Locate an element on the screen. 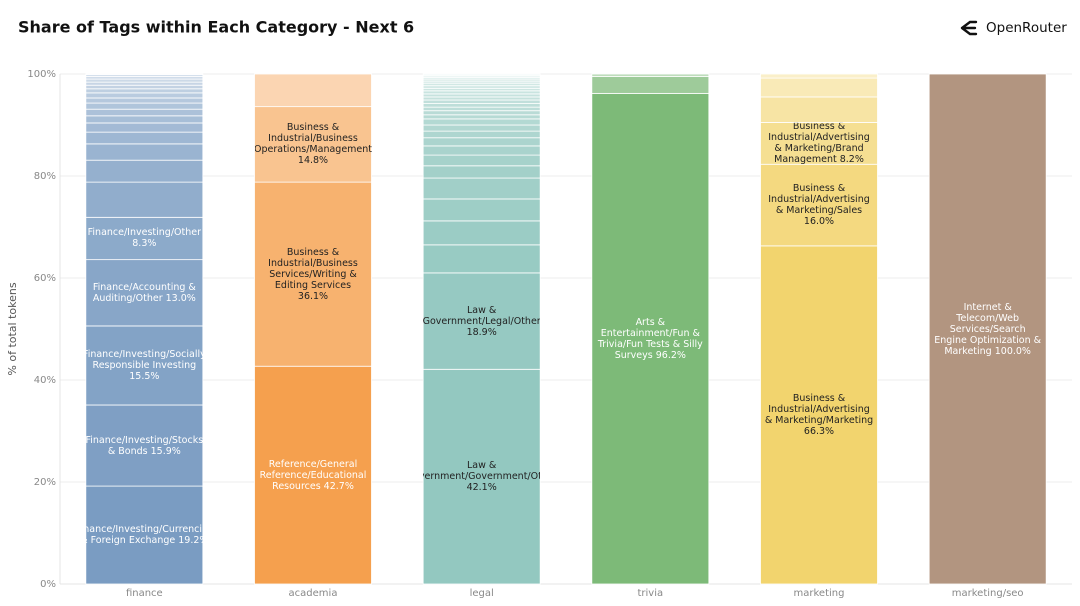 The image size is (1080, 606). segment-label-box: Finance/Investing/Other 8.3% is located at coordinates (144, 238).